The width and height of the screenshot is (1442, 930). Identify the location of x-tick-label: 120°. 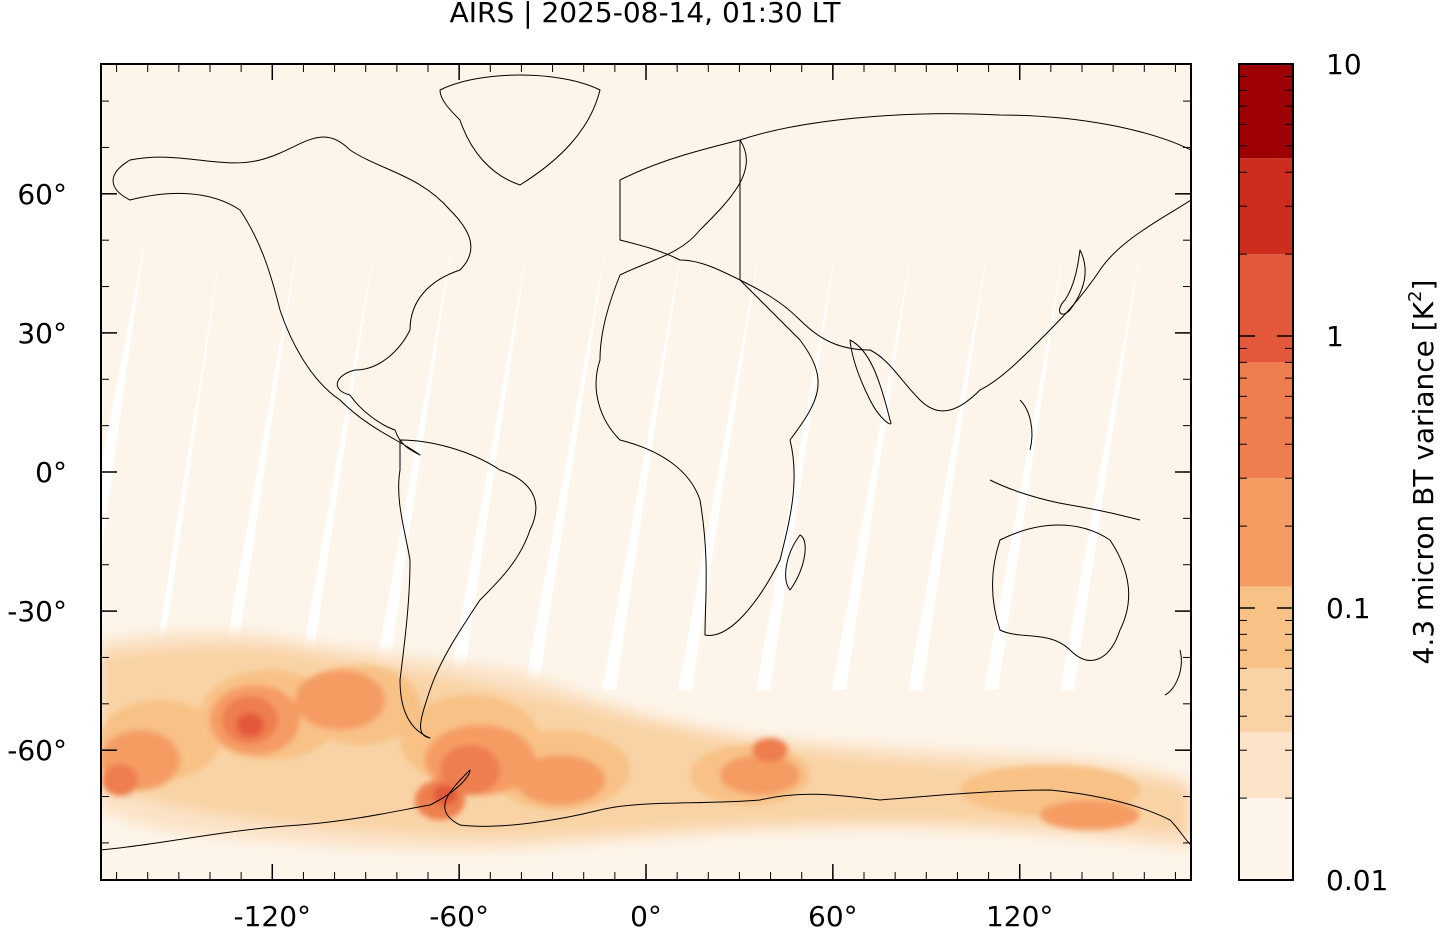
(1019, 915).